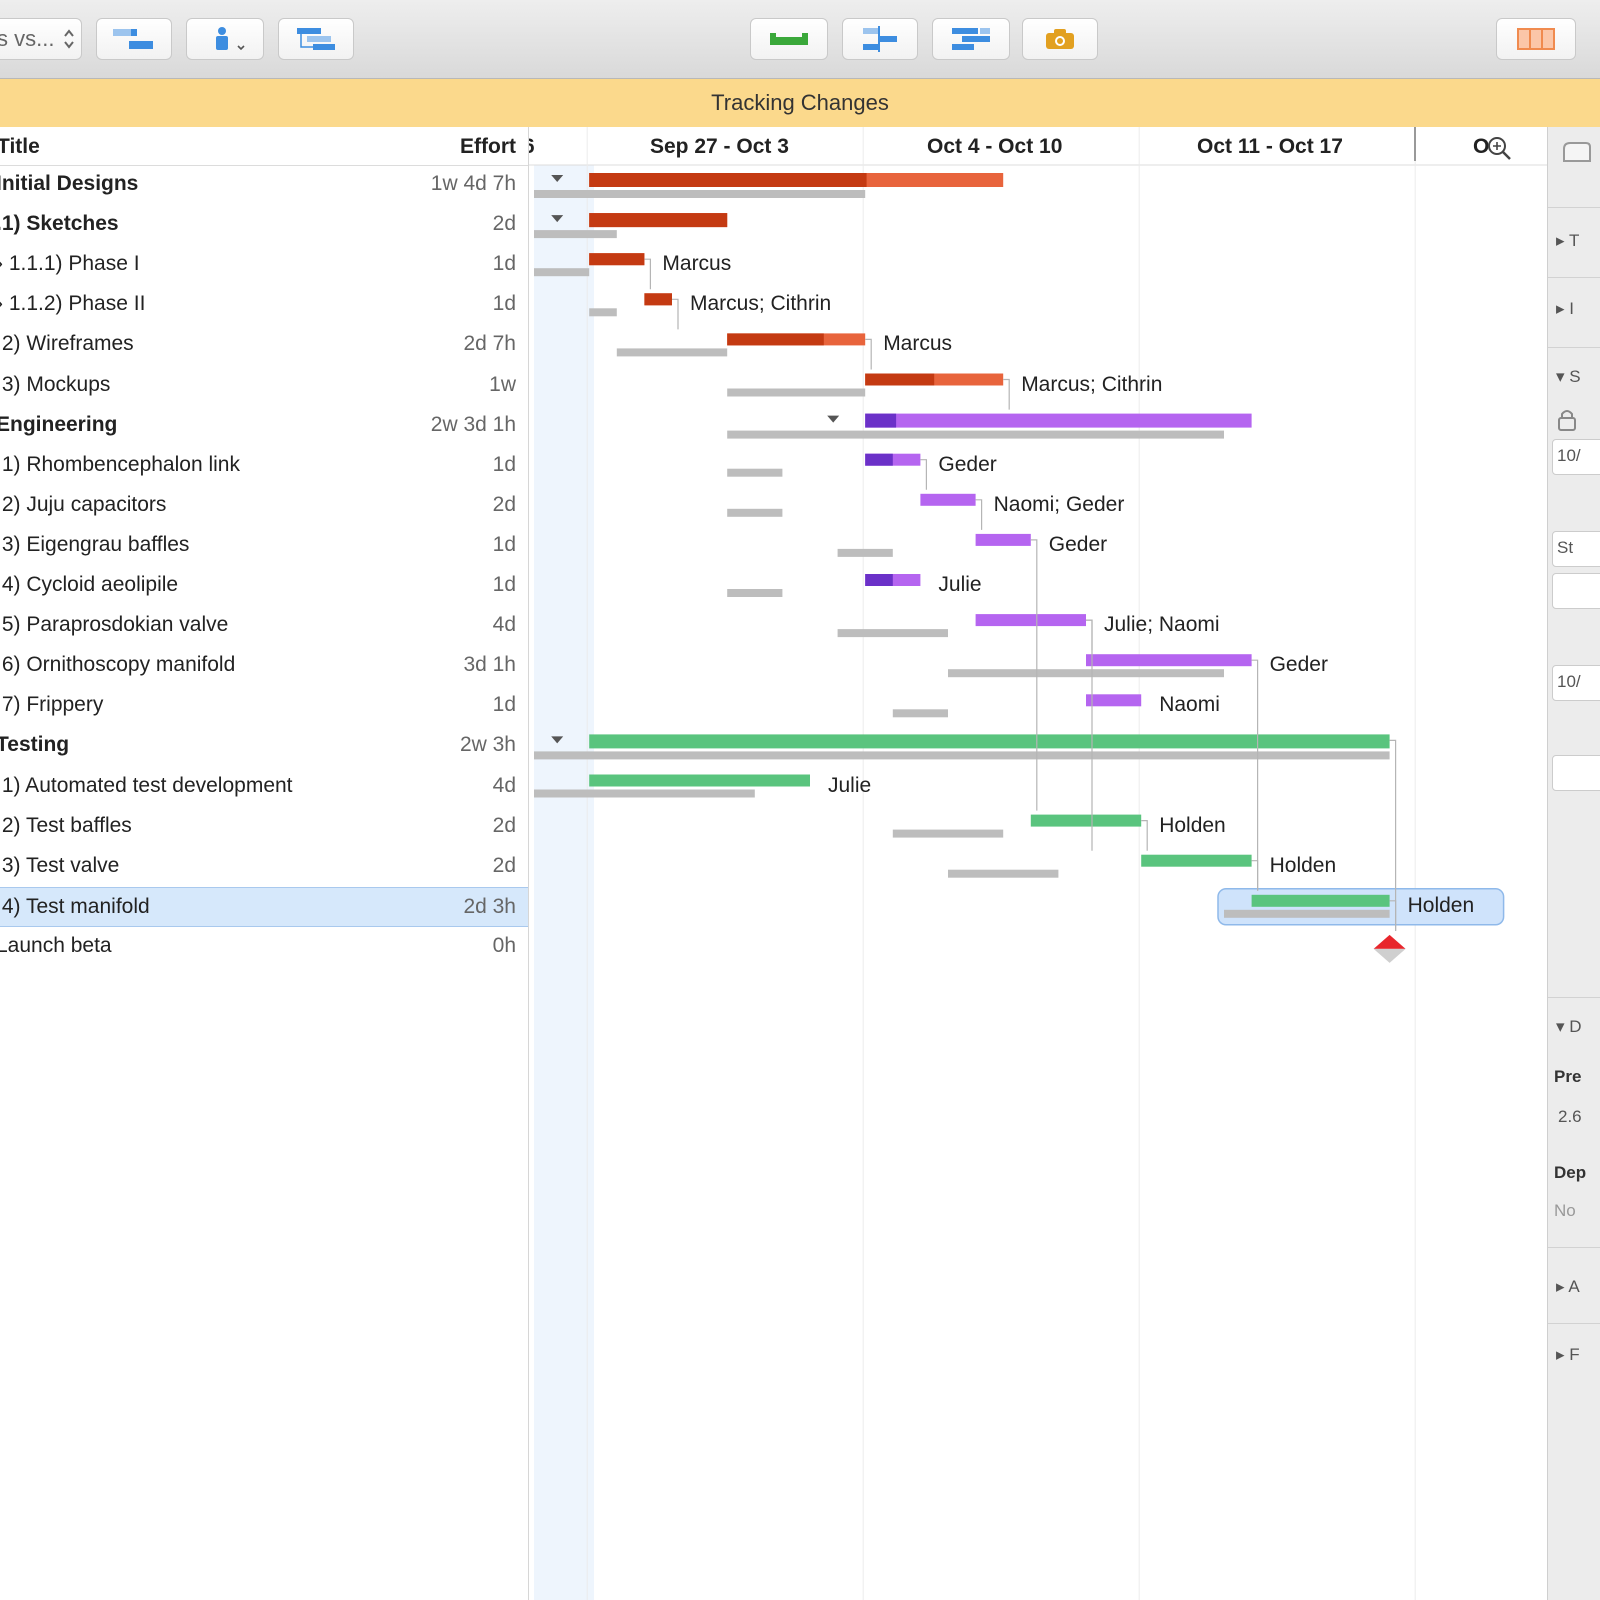 The width and height of the screenshot is (1600, 1600). I want to click on effort-column-header: Effort, so click(488, 146).